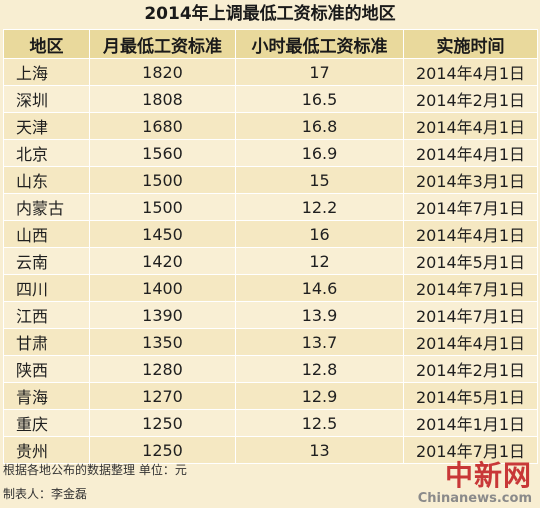 Image resolution: width=540 pixels, height=508 pixels. Describe the element at coordinates (46, 99) in the screenshot. I see `cell-region: 深圳` at that location.